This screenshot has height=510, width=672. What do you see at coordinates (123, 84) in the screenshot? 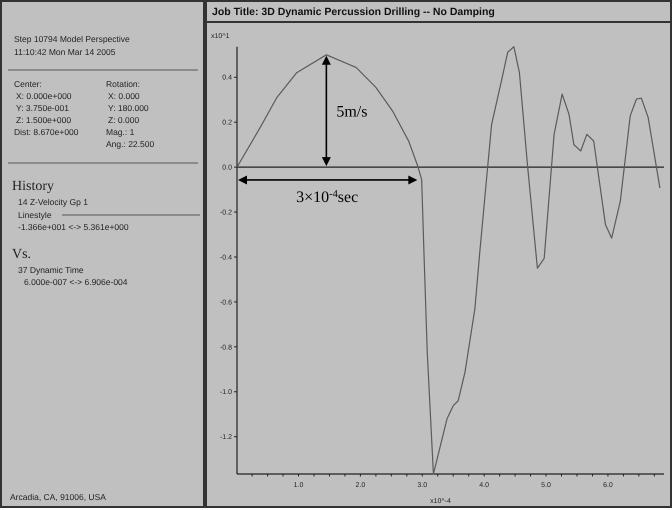
I see `text: Rotation:` at bounding box center [123, 84].